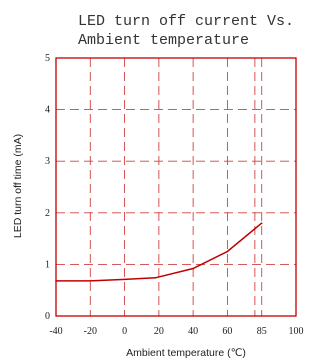  Describe the element at coordinates (296, 331) in the screenshot. I see `x-tick-label: 100` at that location.